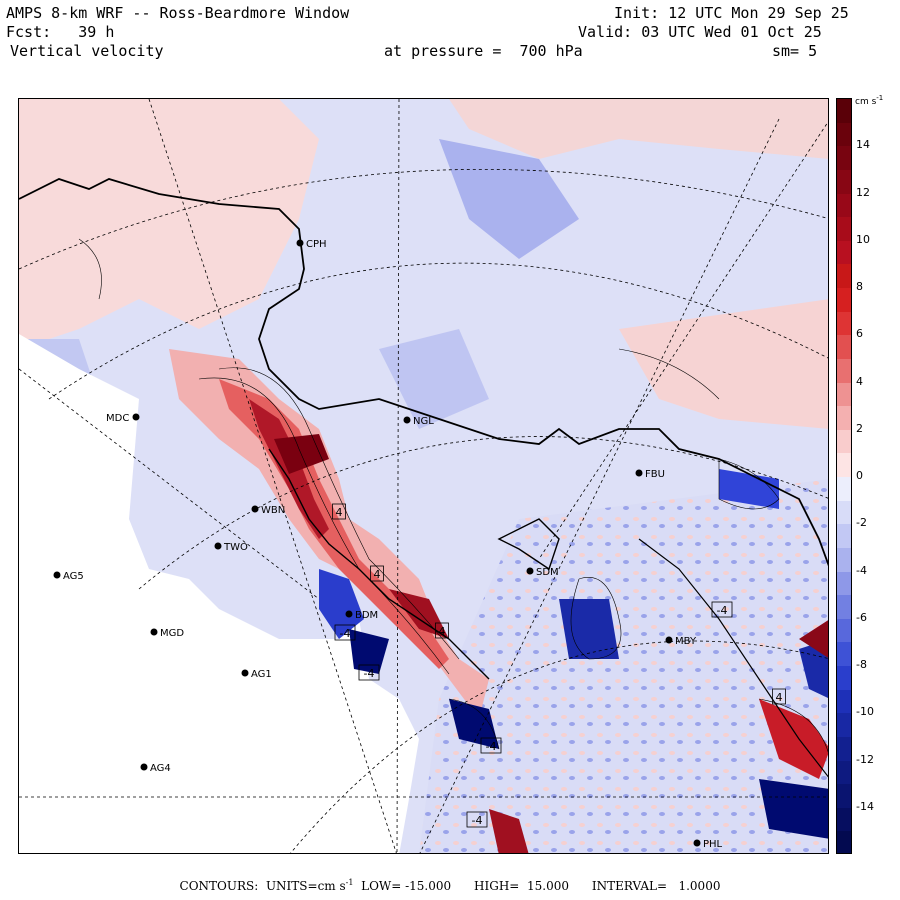  What do you see at coordinates (861, 664) in the screenshot?
I see `colorbar-tick-label: -8` at bounding box center [861, 664].